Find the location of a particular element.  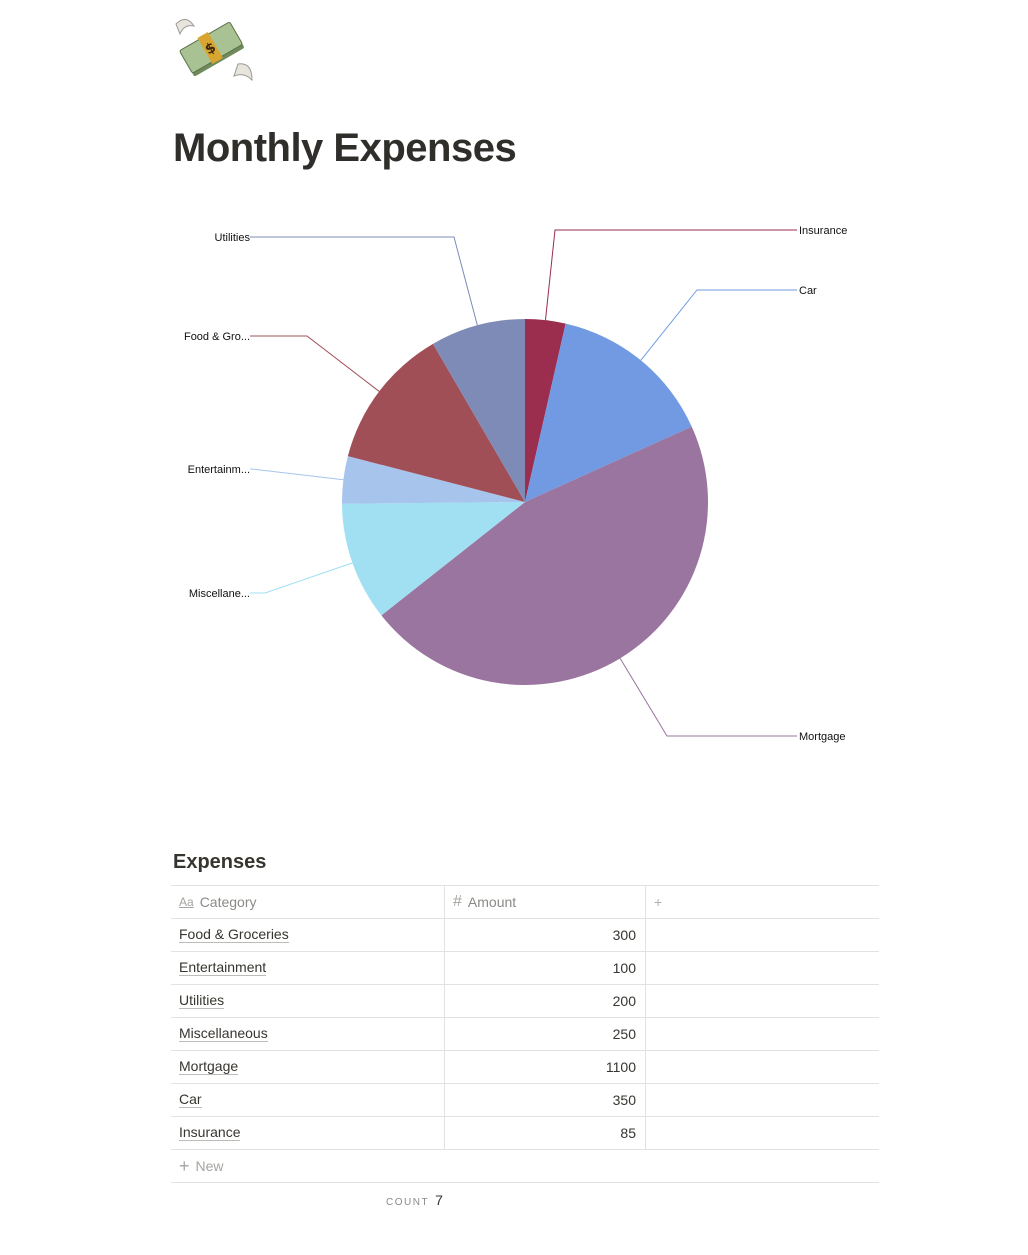

money-with-wings-icon: $ is located at coordinates (214, 50).